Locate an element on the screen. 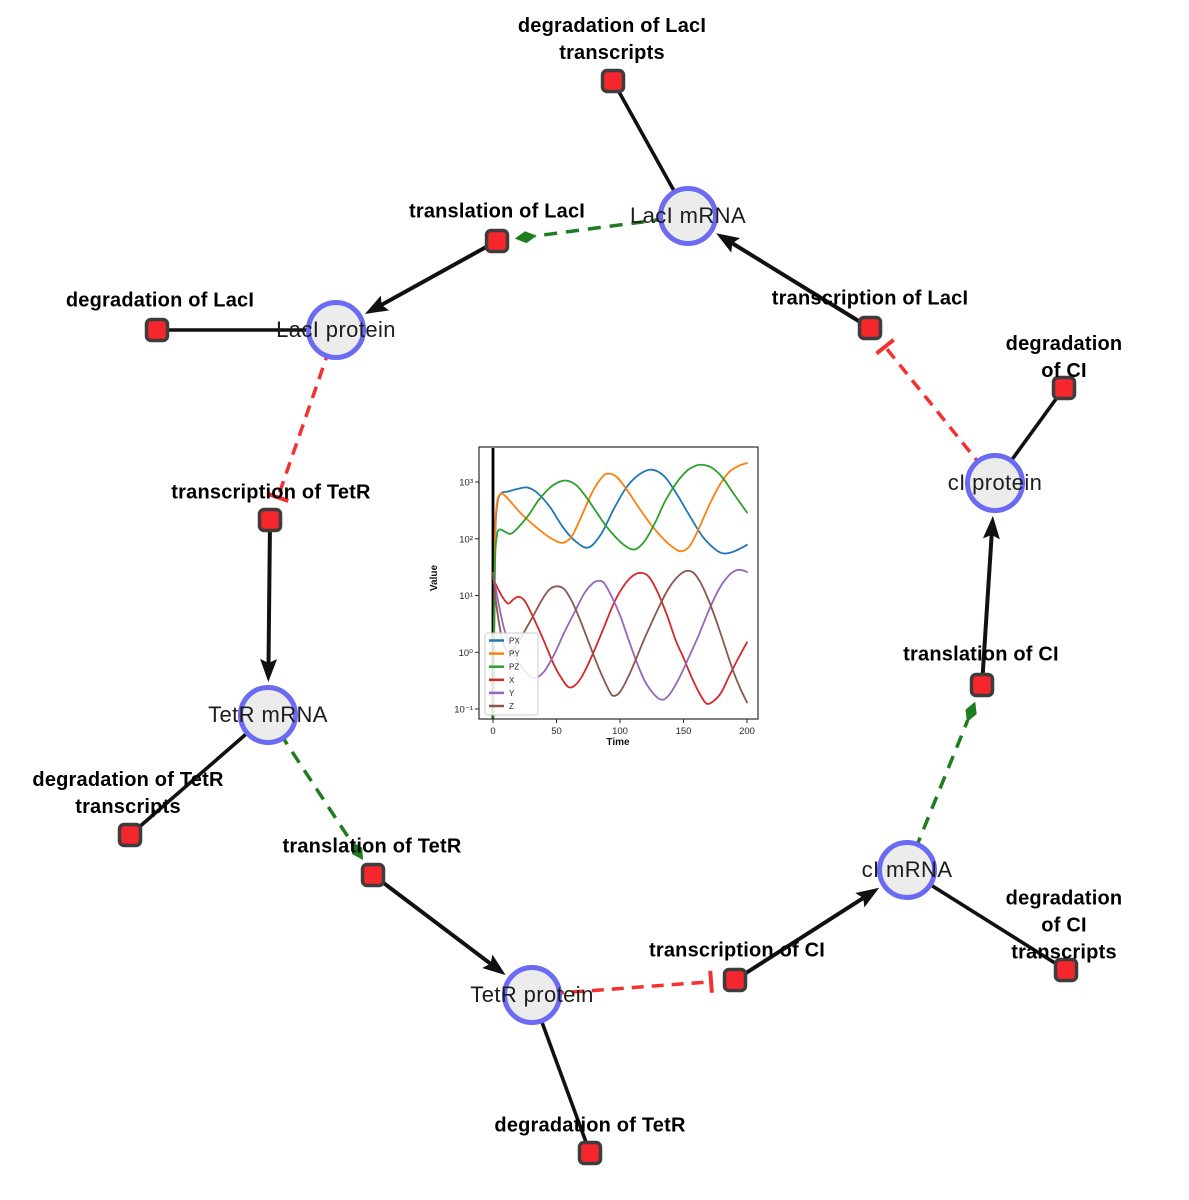 The height and width of the screenshot is (1200, 1189). edge-inhibition-tetr-protein-transcription-ci-tbar is located at coordinates (711, 981).